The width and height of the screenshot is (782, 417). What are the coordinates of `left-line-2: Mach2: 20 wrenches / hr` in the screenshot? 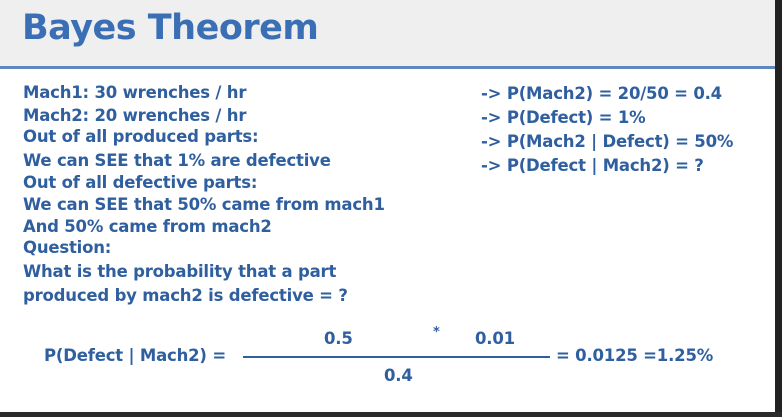 It's located at (135, 115).